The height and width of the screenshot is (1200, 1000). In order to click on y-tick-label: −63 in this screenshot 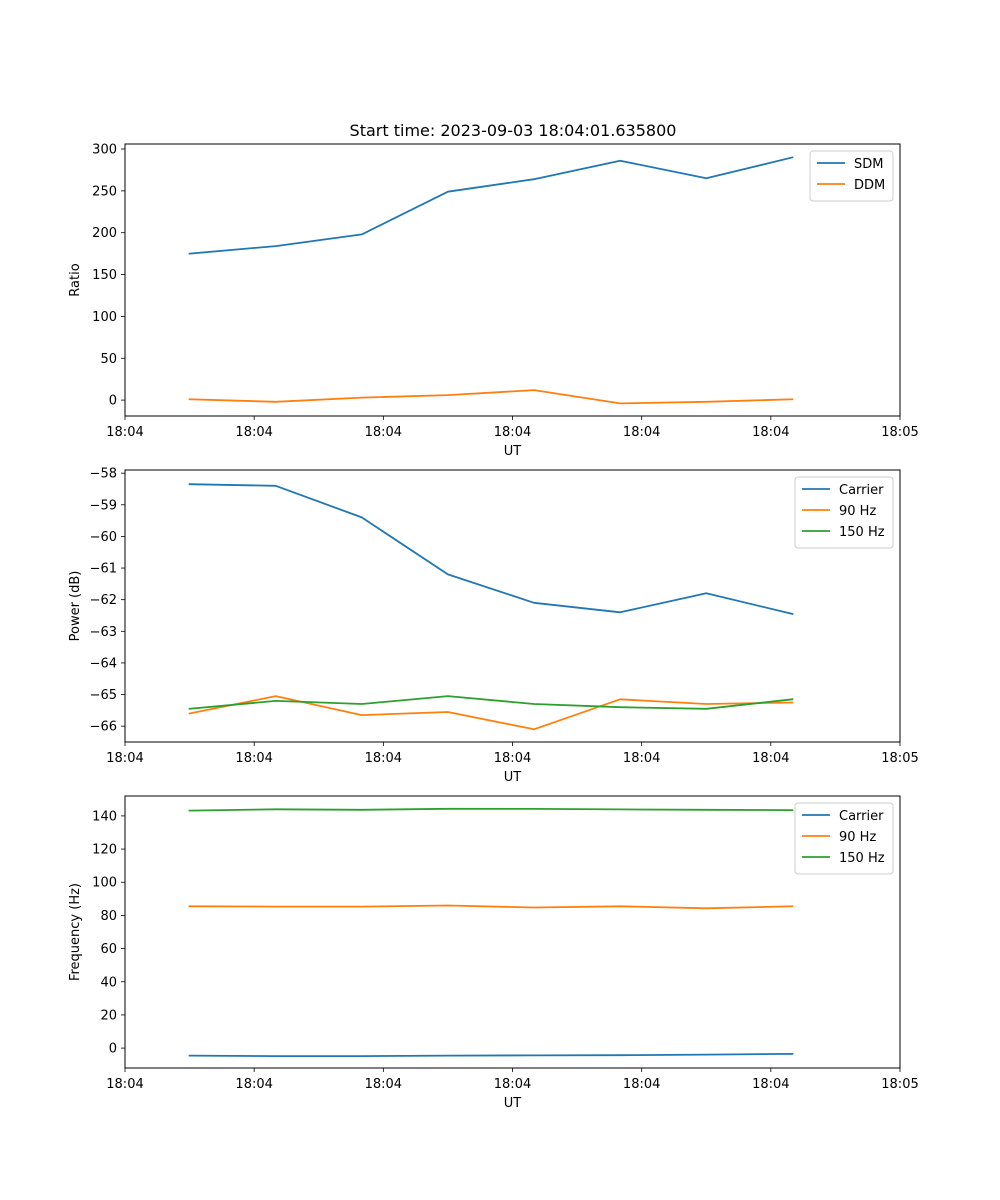, I will do `click(103, 632)`.